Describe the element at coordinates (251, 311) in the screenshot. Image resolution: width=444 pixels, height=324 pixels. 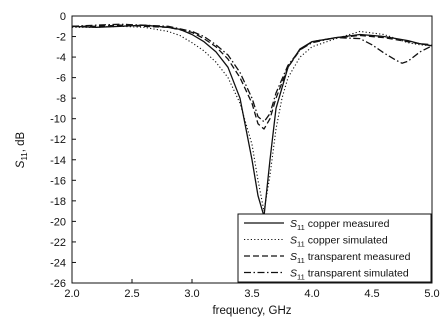
I see `x-axis-label: frequency, GHz` at that location.